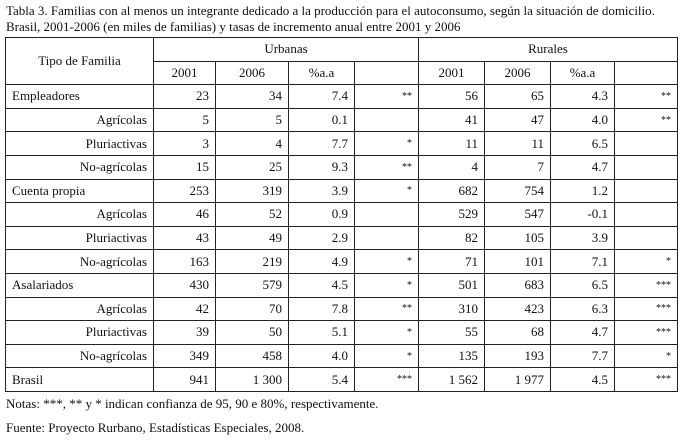 The height and width of the screenshot is (440, 683). Describe the element at coordinates (252, 214) in the screenshot. I see `value-cell: 52` at that location.